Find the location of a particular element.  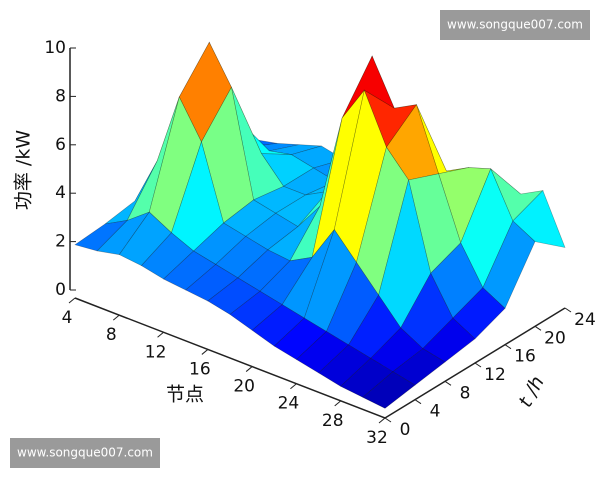

y-tick-label: 20 is located at coordinates (555, 338).